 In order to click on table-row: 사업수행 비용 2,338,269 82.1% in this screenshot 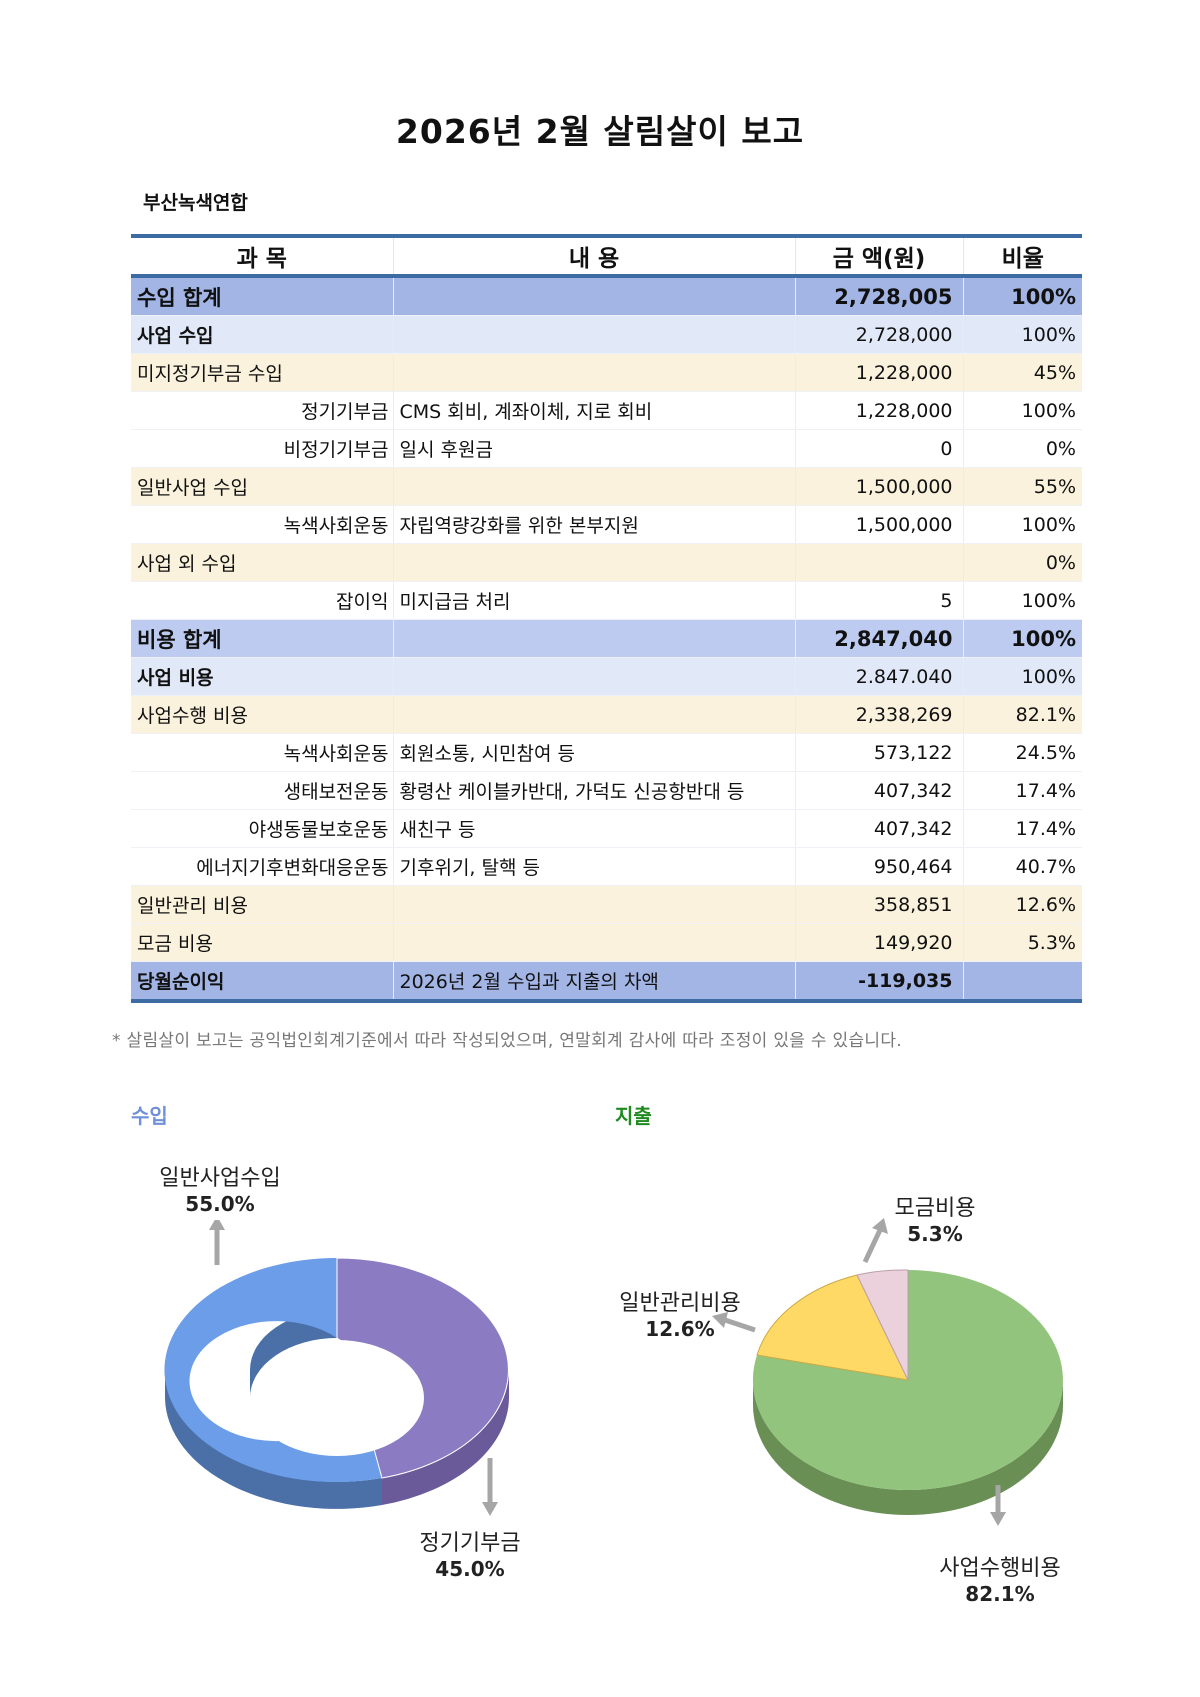, I will do `click(606, 714)`.